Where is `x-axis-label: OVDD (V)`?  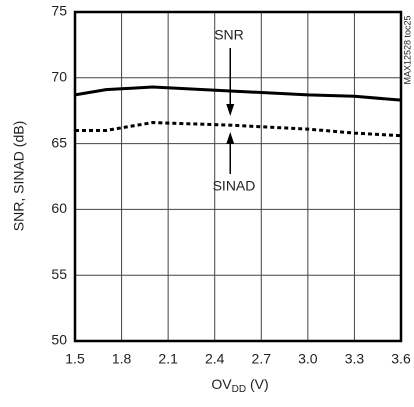
x-axis-label: OVDD (V) is located at coordinates (239, 385).